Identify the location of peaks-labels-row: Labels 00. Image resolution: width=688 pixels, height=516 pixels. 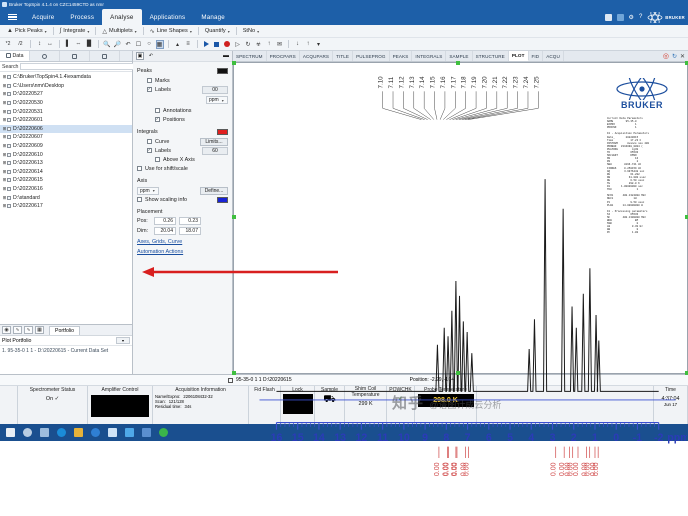
(182, 89).